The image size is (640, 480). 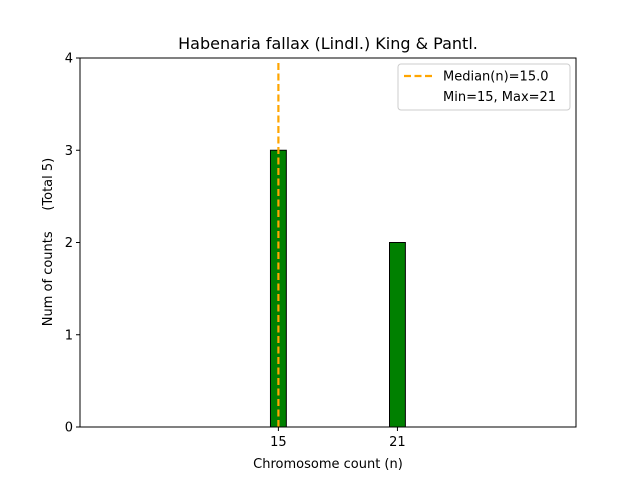 What do you see at coordinates (69, 243) in the screenshot?
I see `y-tick-label-2: 2` at bounding box center [69, 243].